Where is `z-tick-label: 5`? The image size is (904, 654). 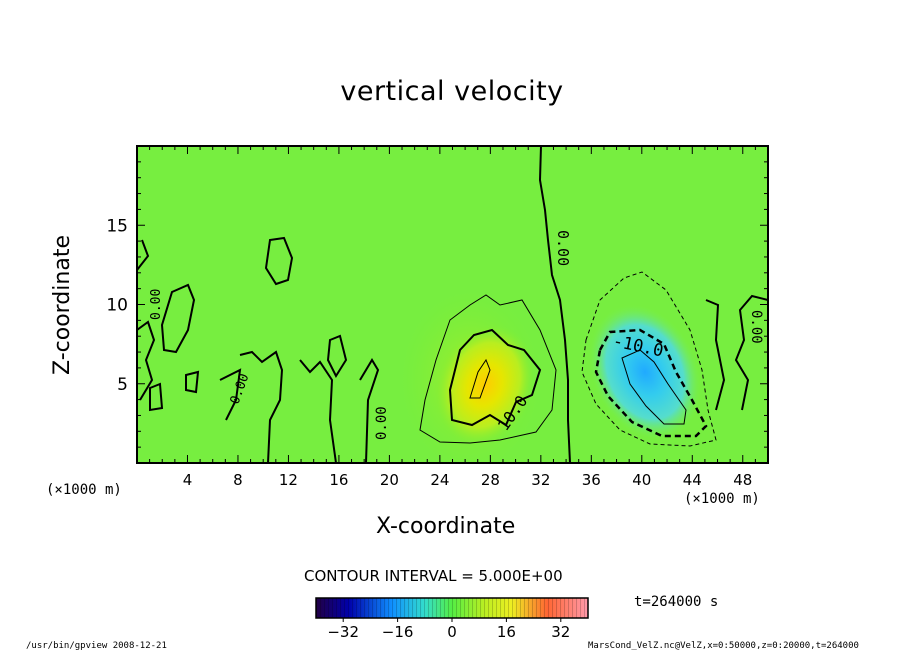 z-tick-label: 5 is located at coordinates (122, 385).